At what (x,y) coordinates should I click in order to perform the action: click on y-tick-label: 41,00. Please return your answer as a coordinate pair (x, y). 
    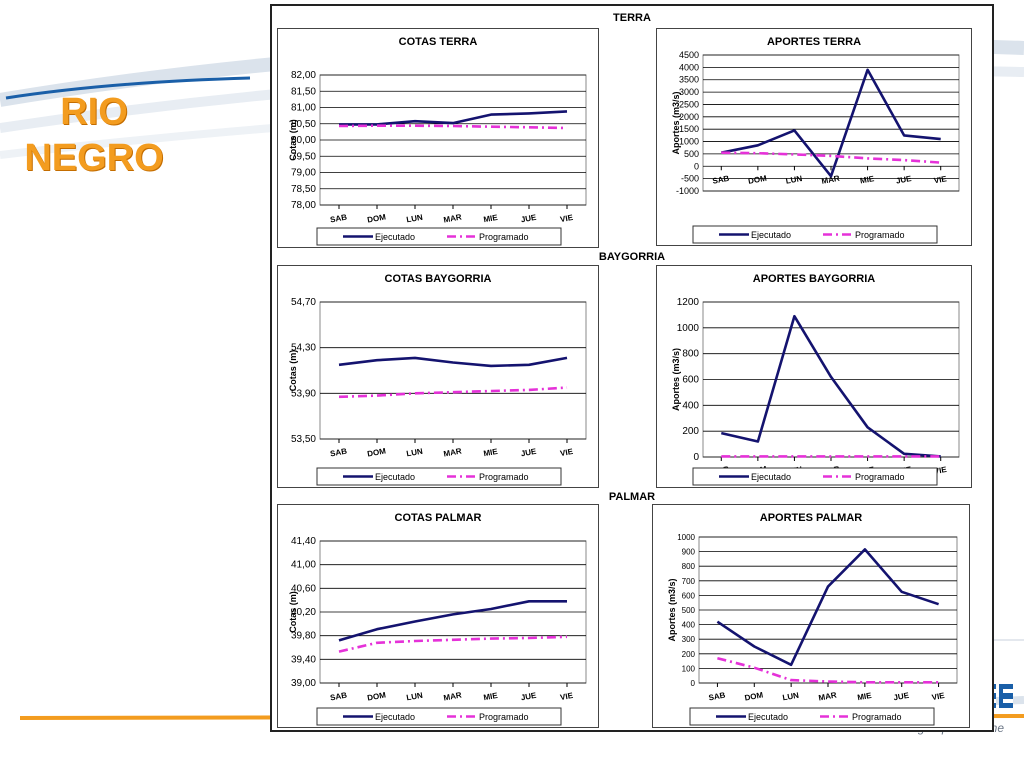
    Looking at the image, I should click on (303, 565).